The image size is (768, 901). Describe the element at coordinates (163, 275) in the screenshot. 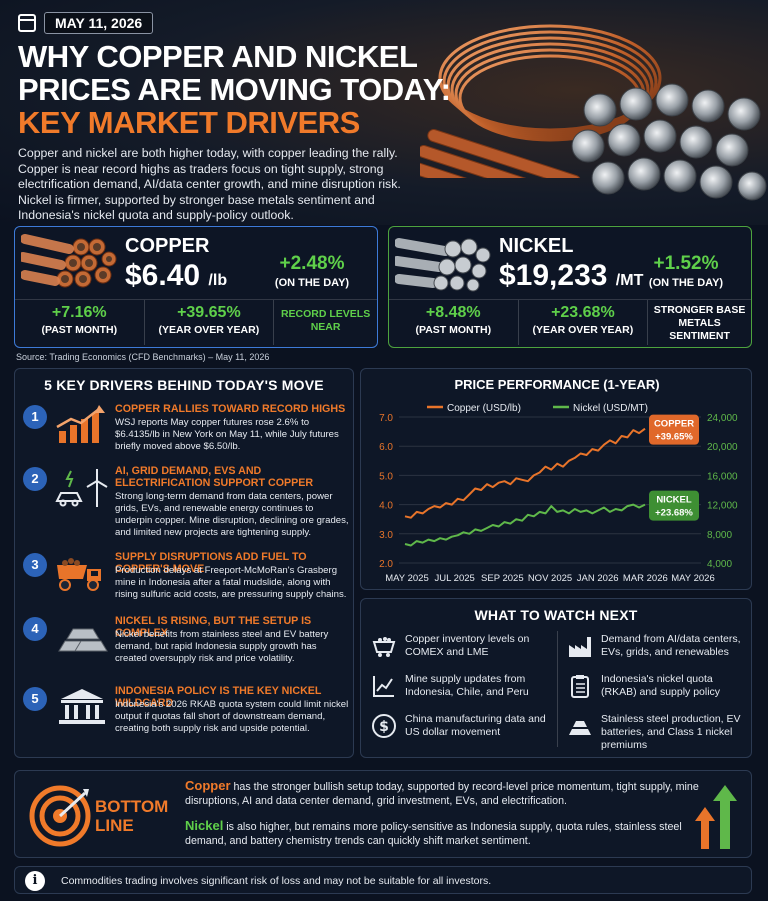

I see `copper-price-value: $6.40` at that location.